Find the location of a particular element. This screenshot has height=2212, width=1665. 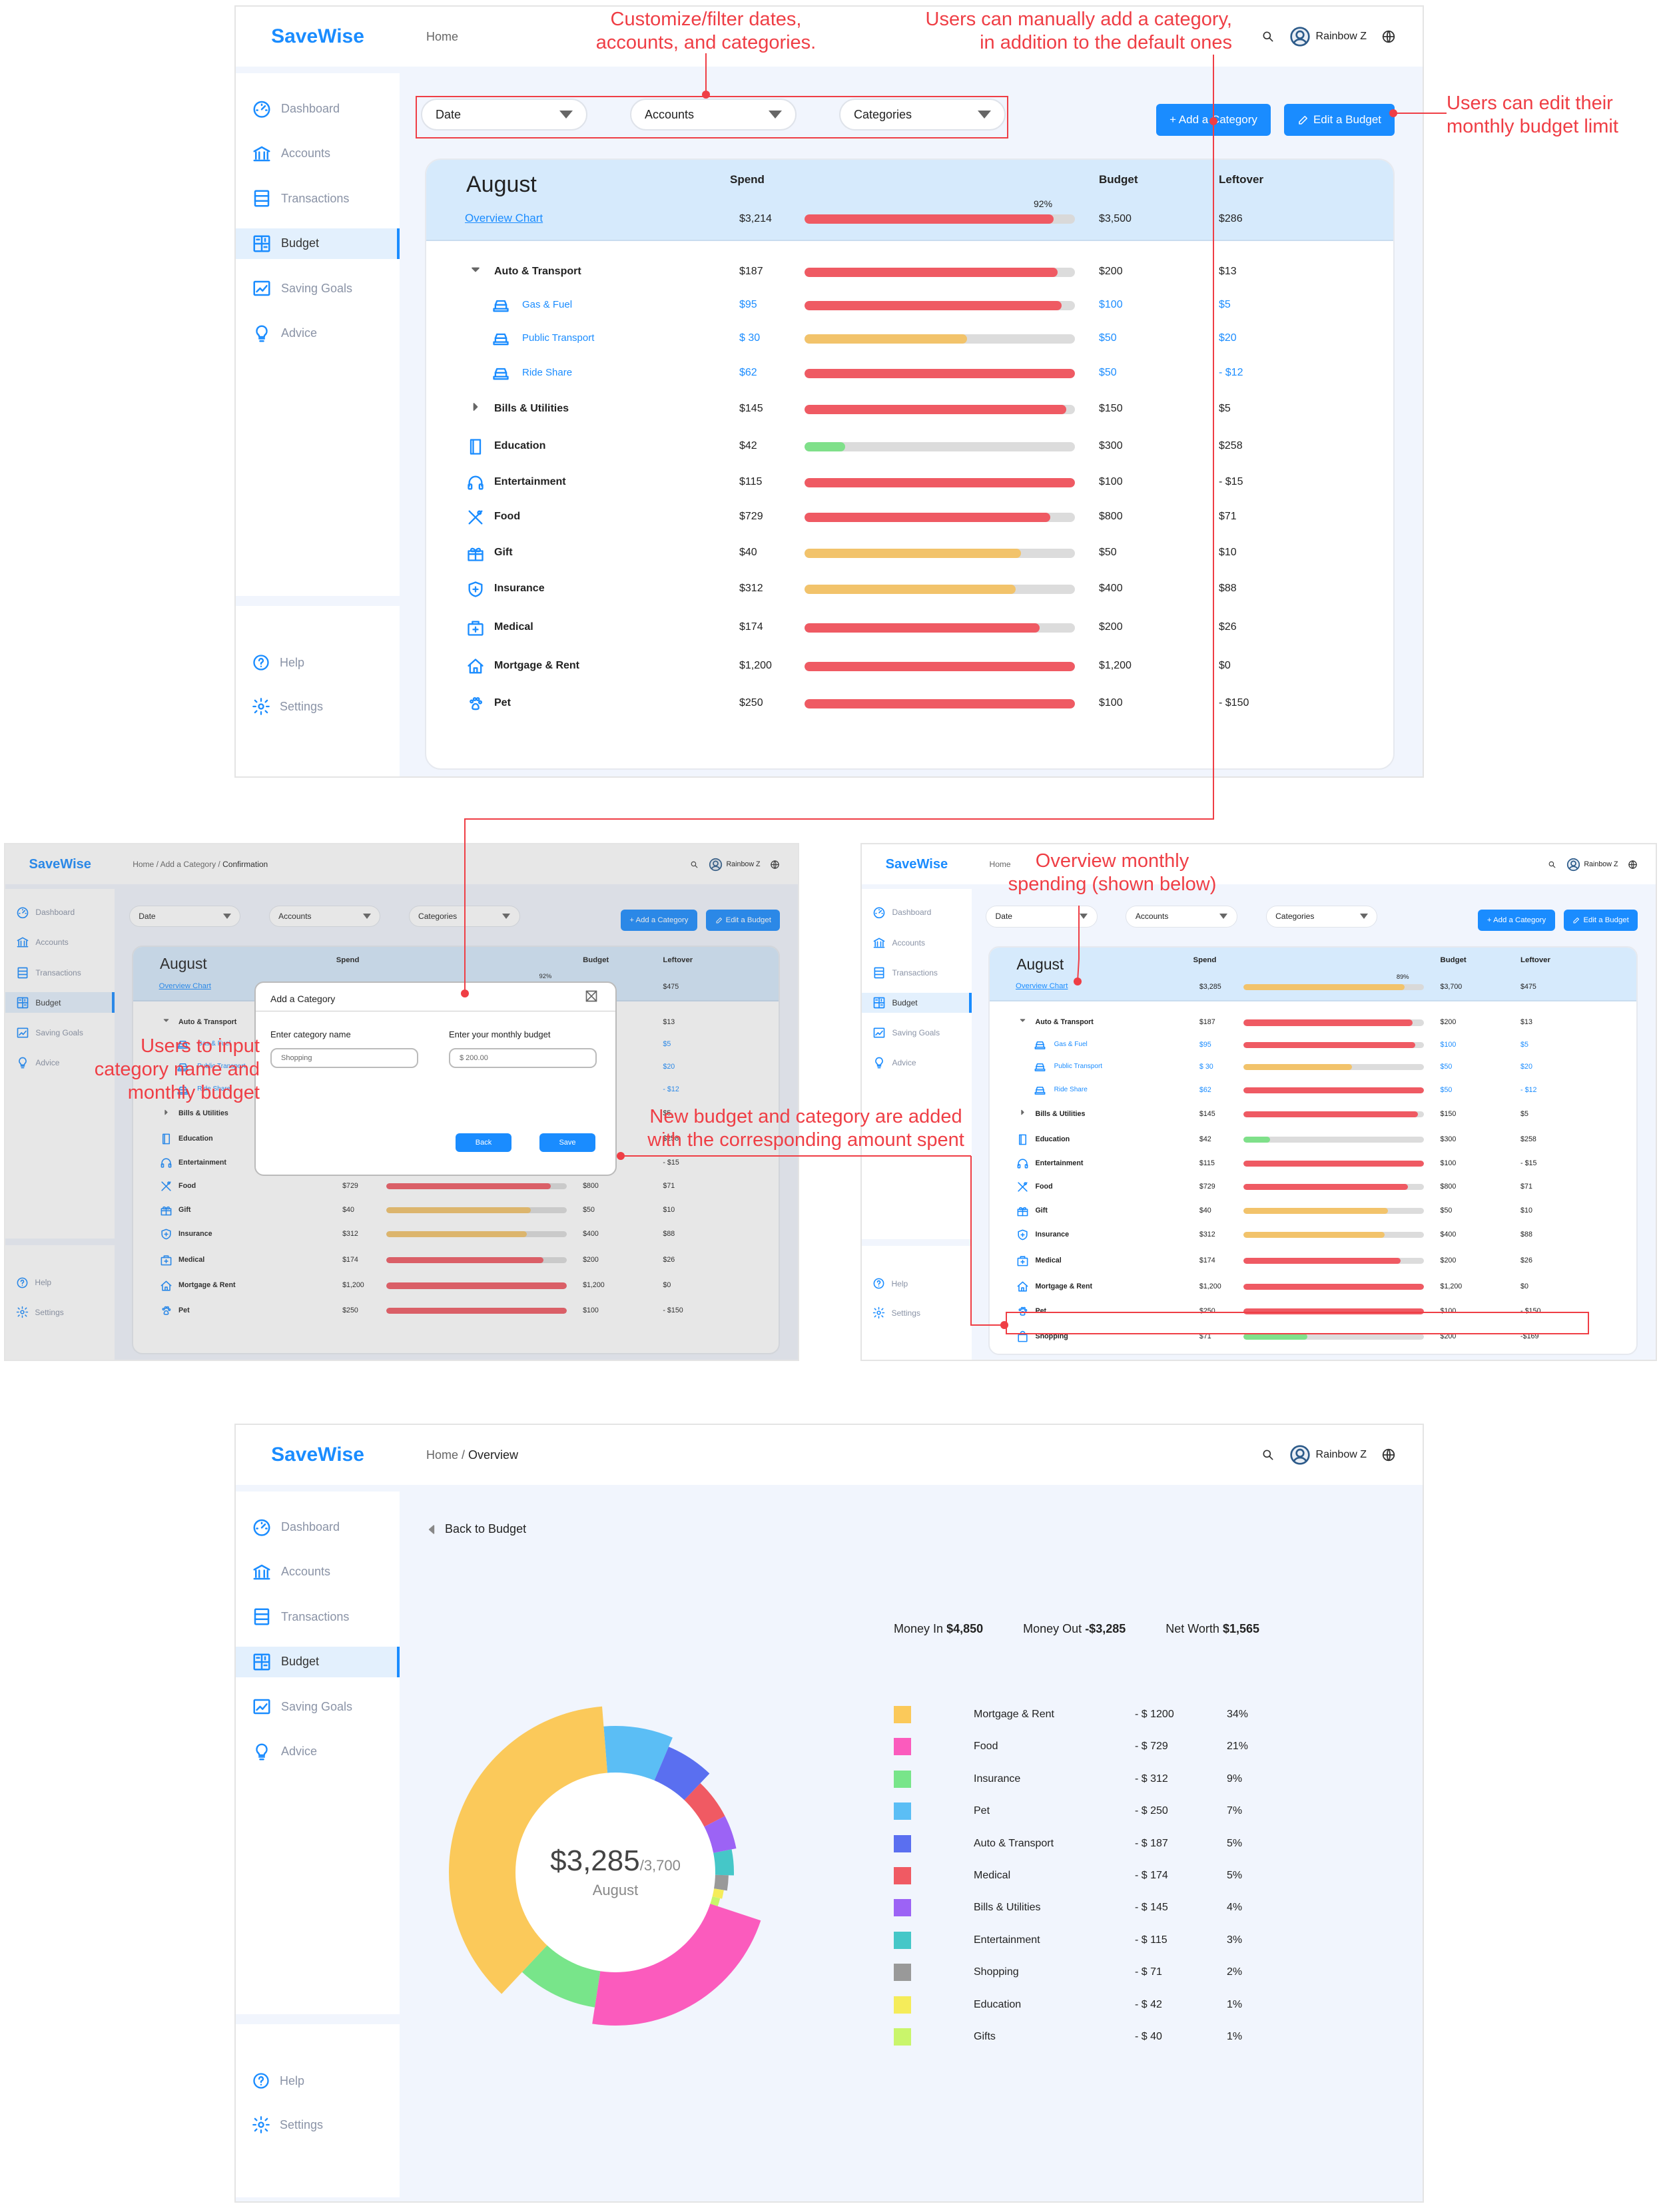

category-progress-bar is located at coordinates (1334, 1287).